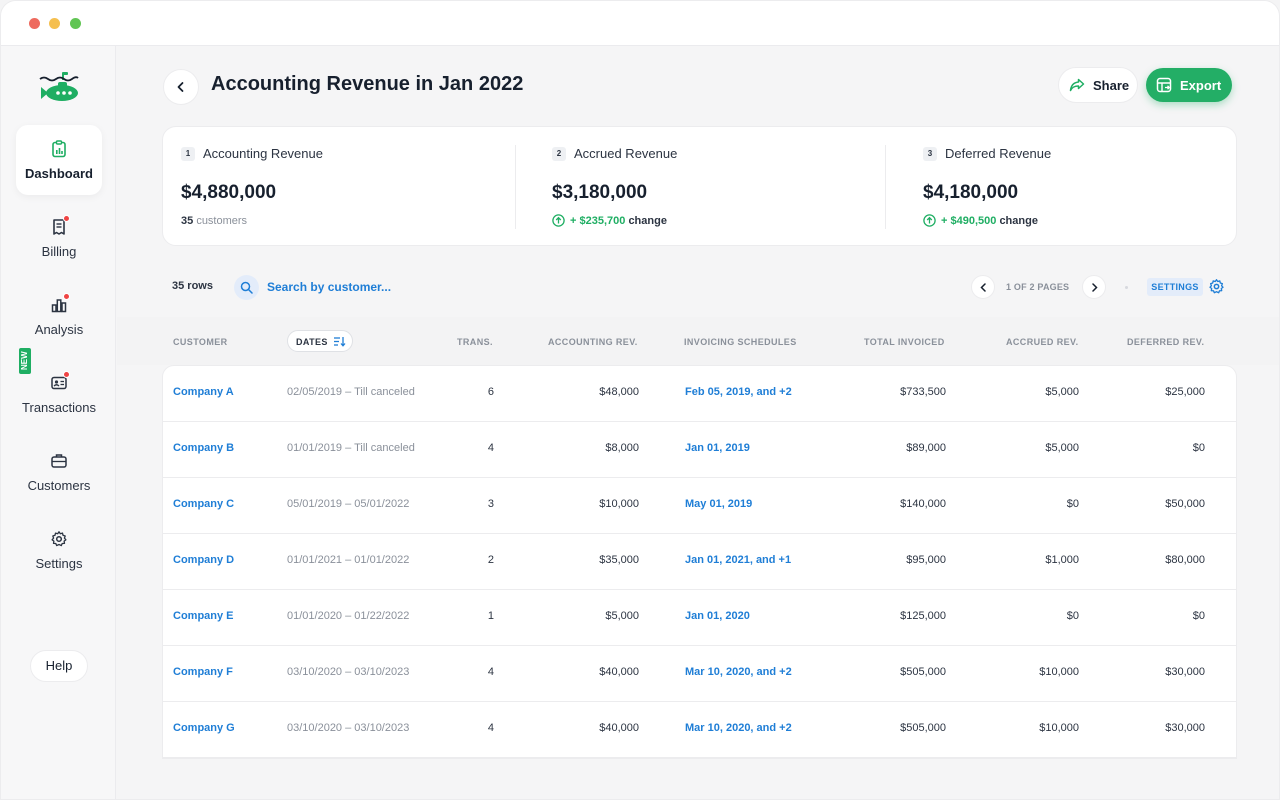  What do you see at coordinates (59, 485) in the screenshot?
I see `sidebar-item-label: Customers` at bounding box center [59, 485].